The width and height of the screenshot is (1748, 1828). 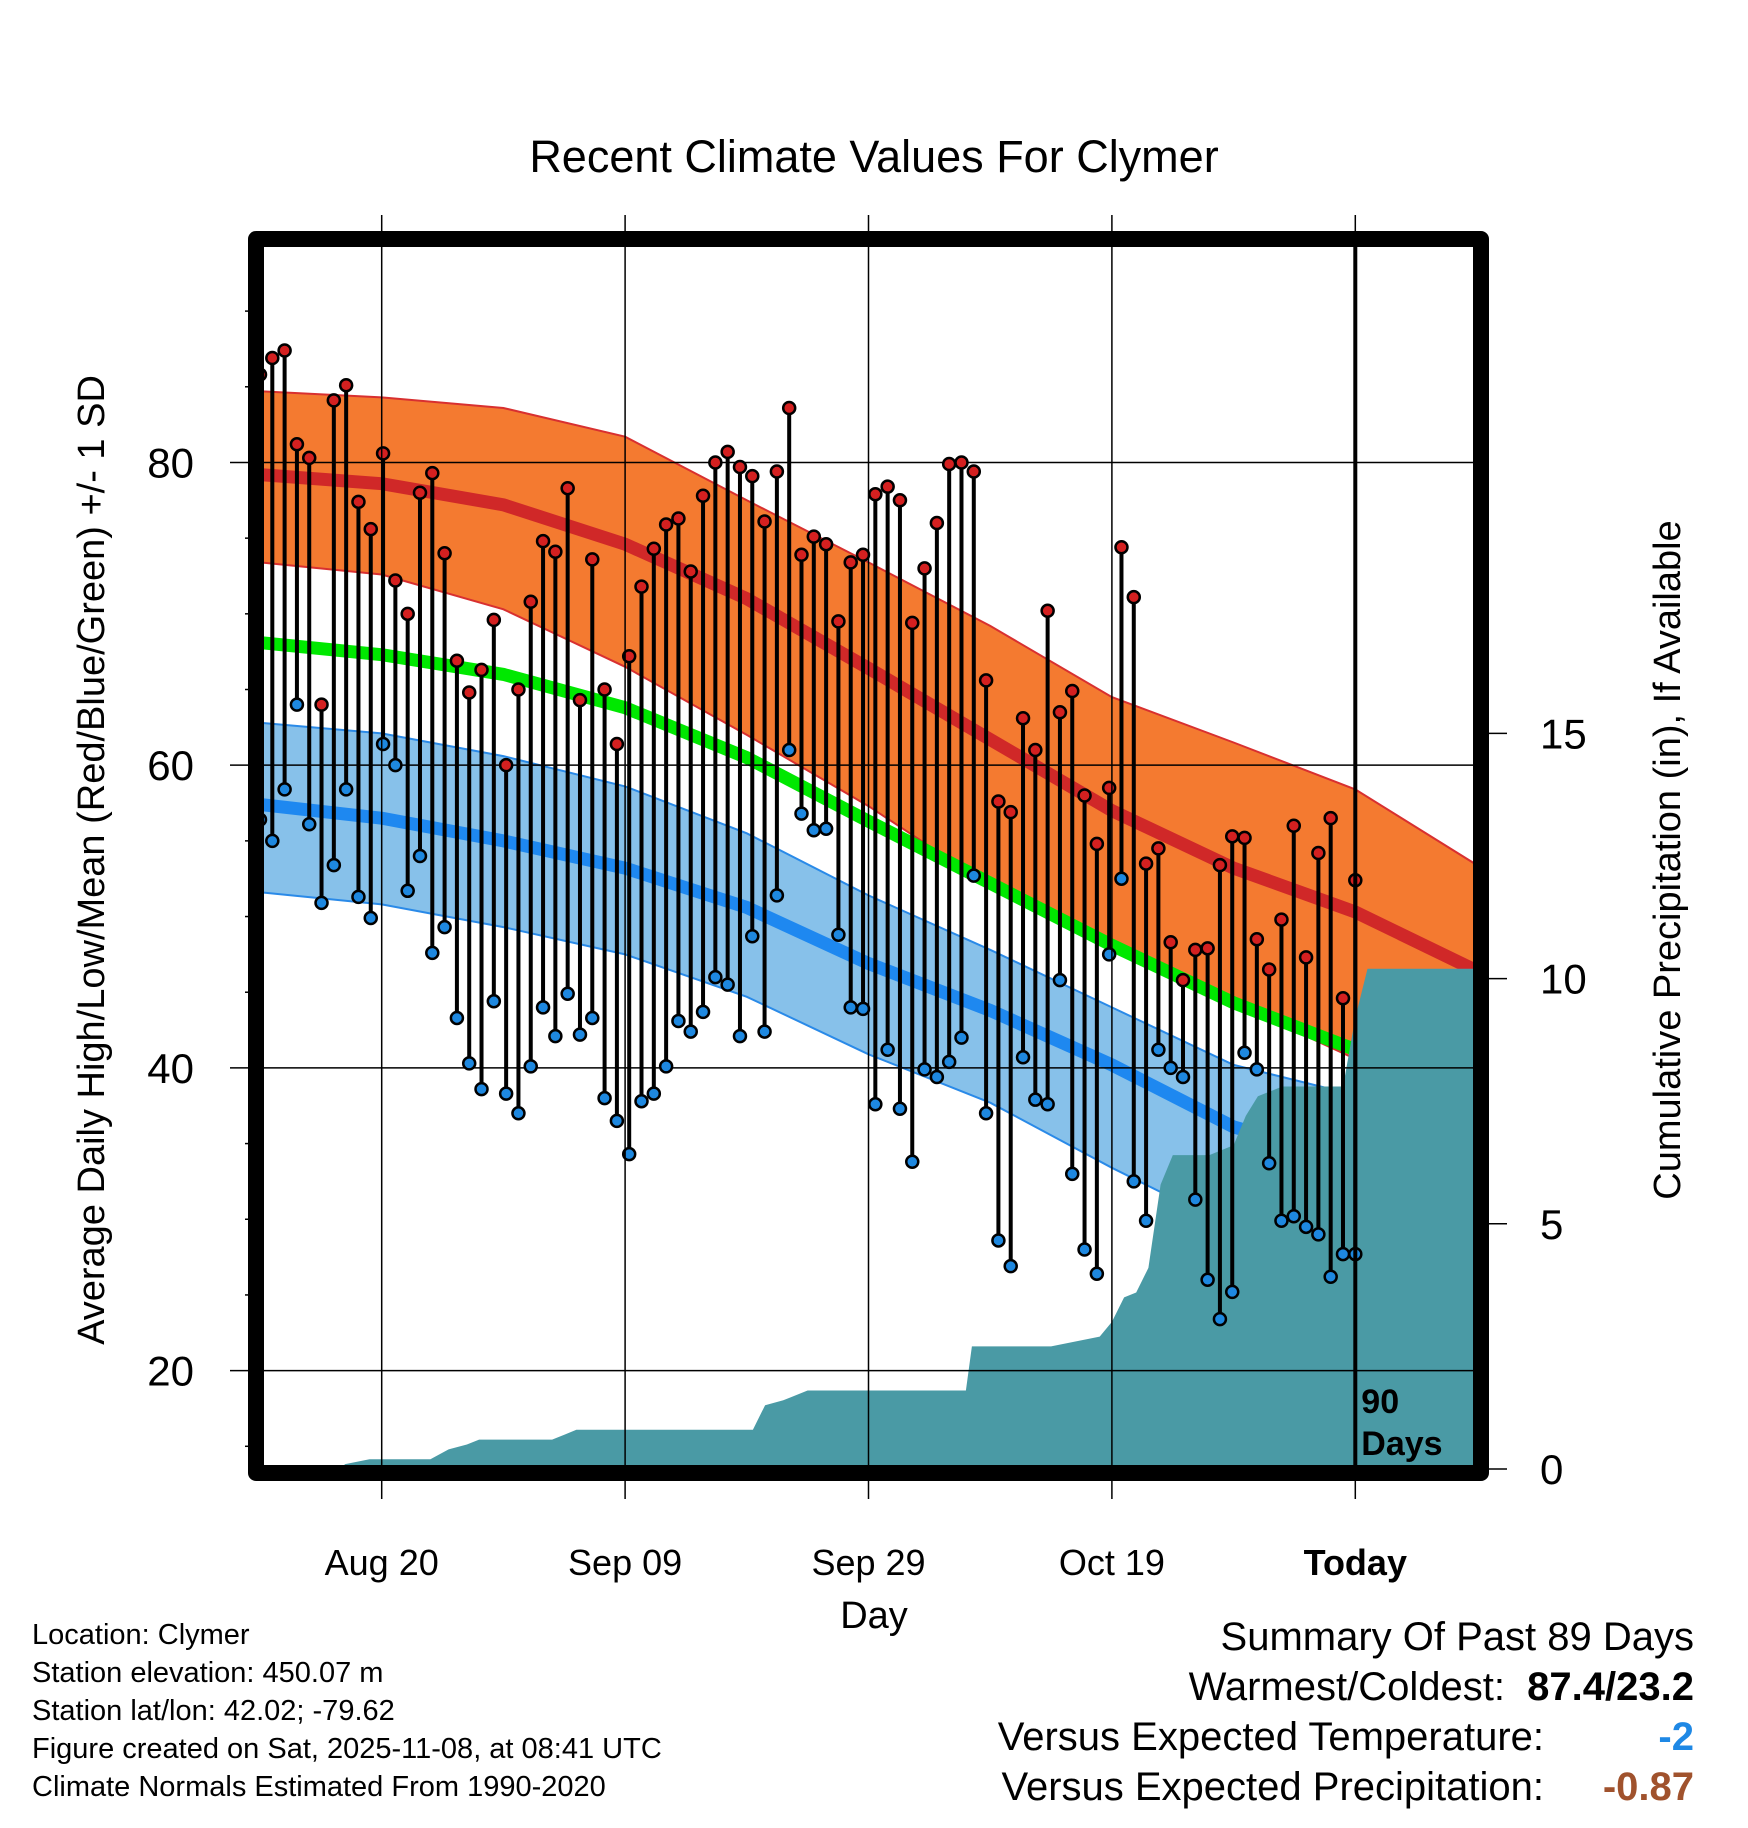 What do you see at coordinates (1648, 1787) in the screenshot?
I see `precip-anomaly-value: -0.87` at bounding box center [1648, 1787].